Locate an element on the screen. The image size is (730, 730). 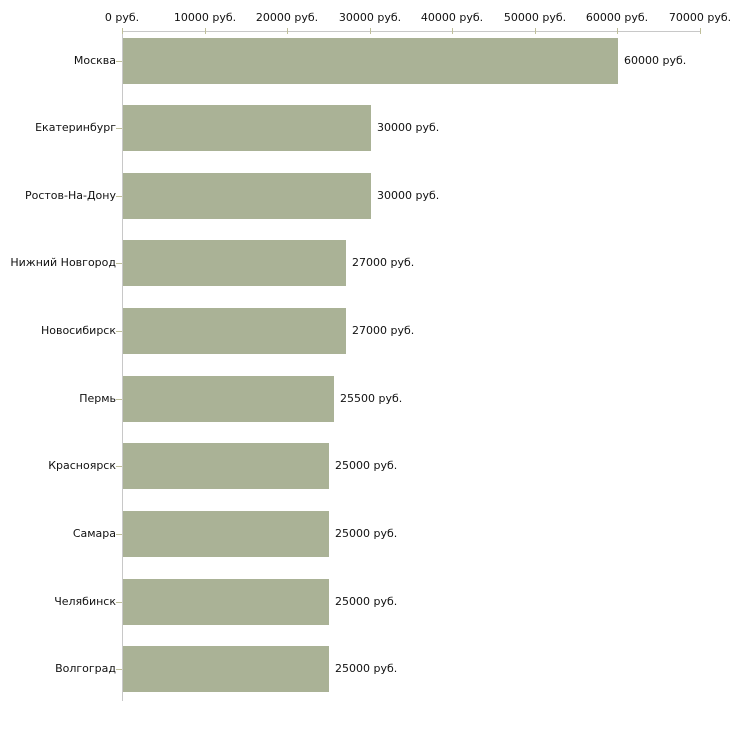
bar-value-label: 25500 руб. is located at coordinates (371, 398).